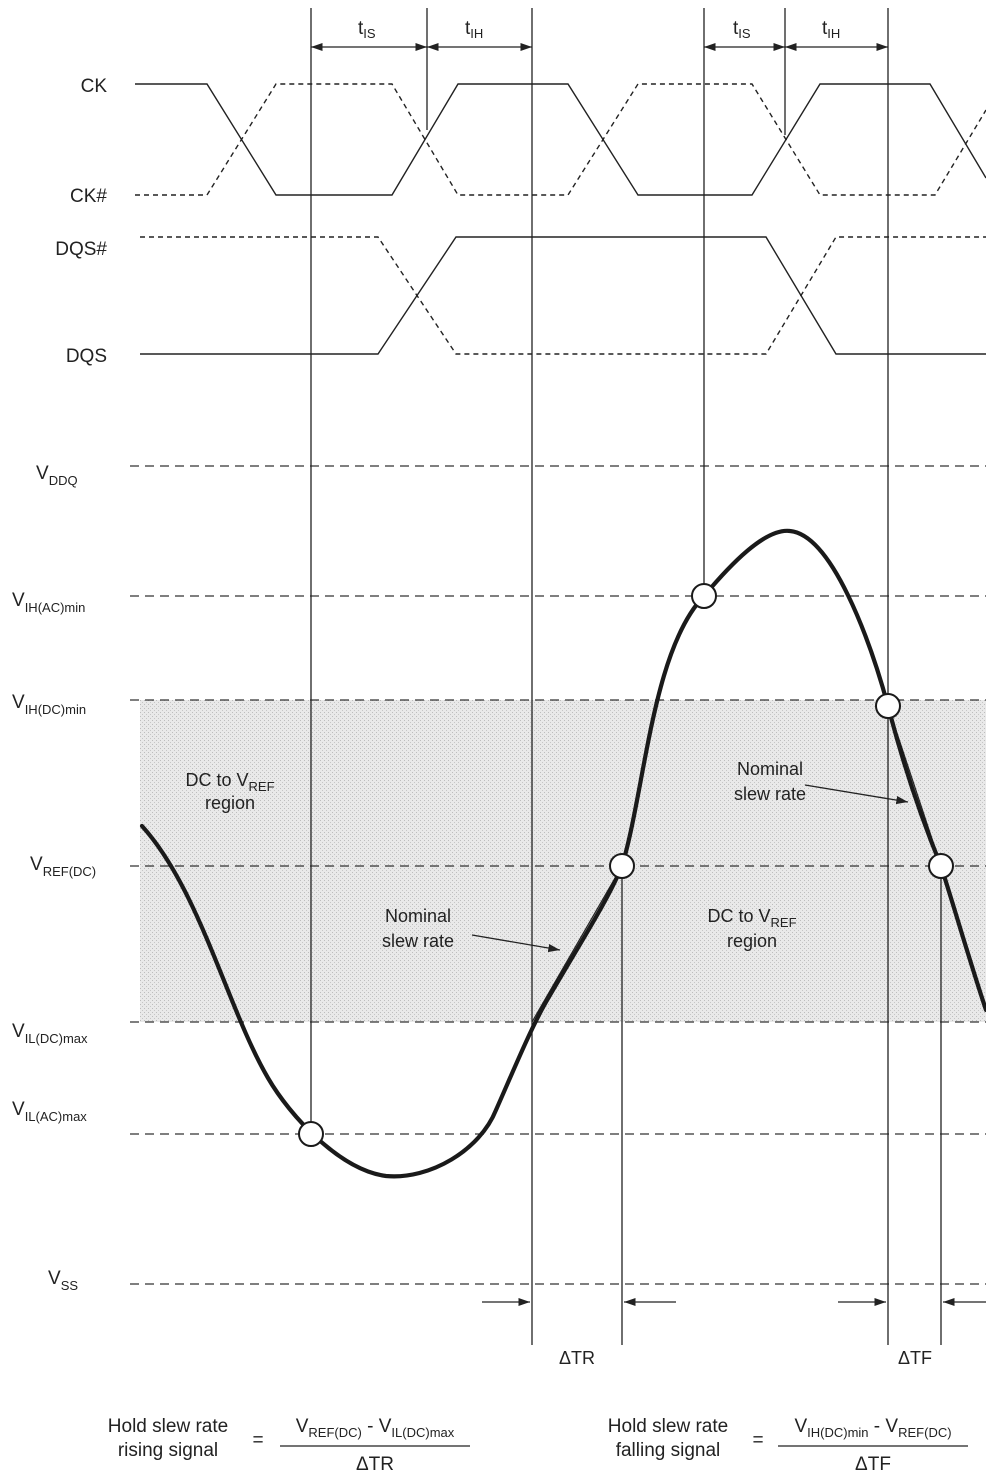  Describe the element at coordinates (742, 29) in the screenshot. I see `tis-label-right: tIS` at that location.